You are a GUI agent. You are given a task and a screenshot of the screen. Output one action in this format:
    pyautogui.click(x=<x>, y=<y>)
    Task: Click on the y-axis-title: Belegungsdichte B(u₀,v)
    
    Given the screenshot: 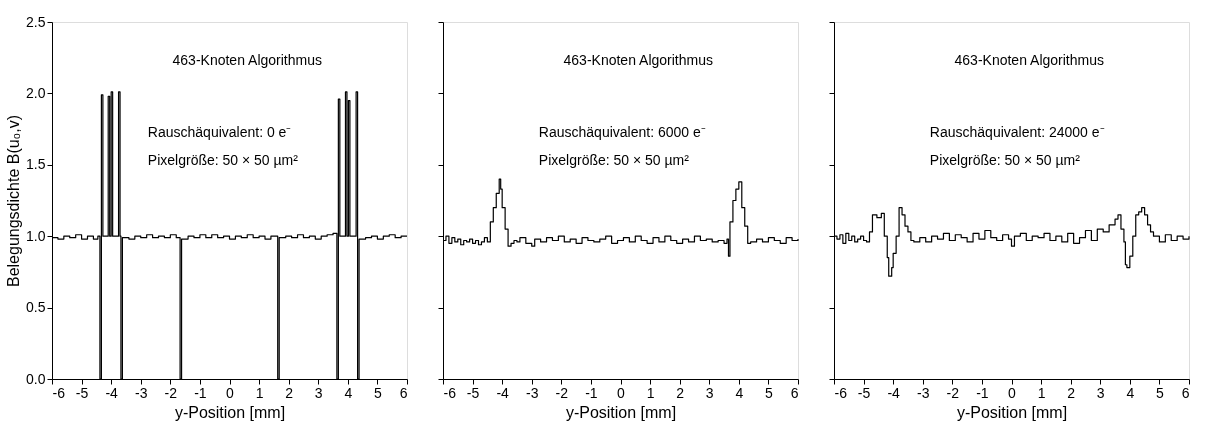 What is the action you would take?
    pyautogui.click(x=14, y=201)
    